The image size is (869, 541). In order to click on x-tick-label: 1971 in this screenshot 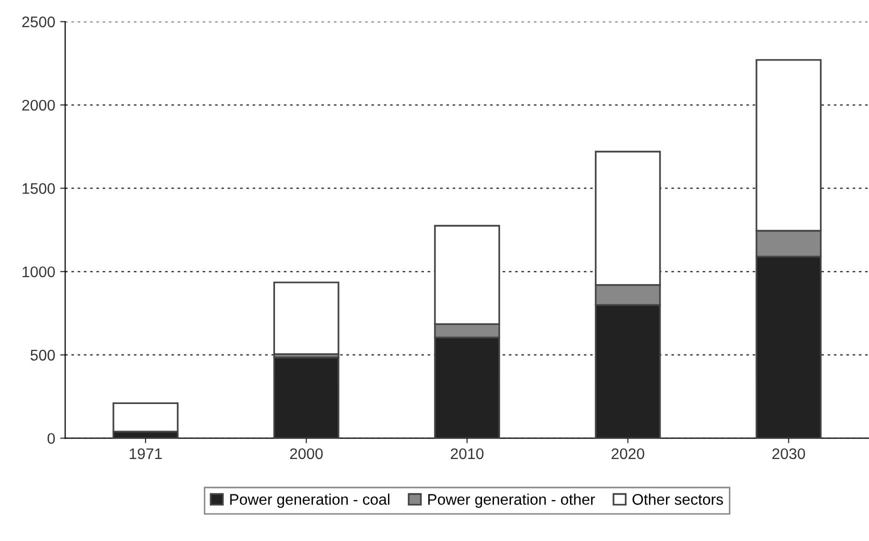, I will do `click(146, 454)`.